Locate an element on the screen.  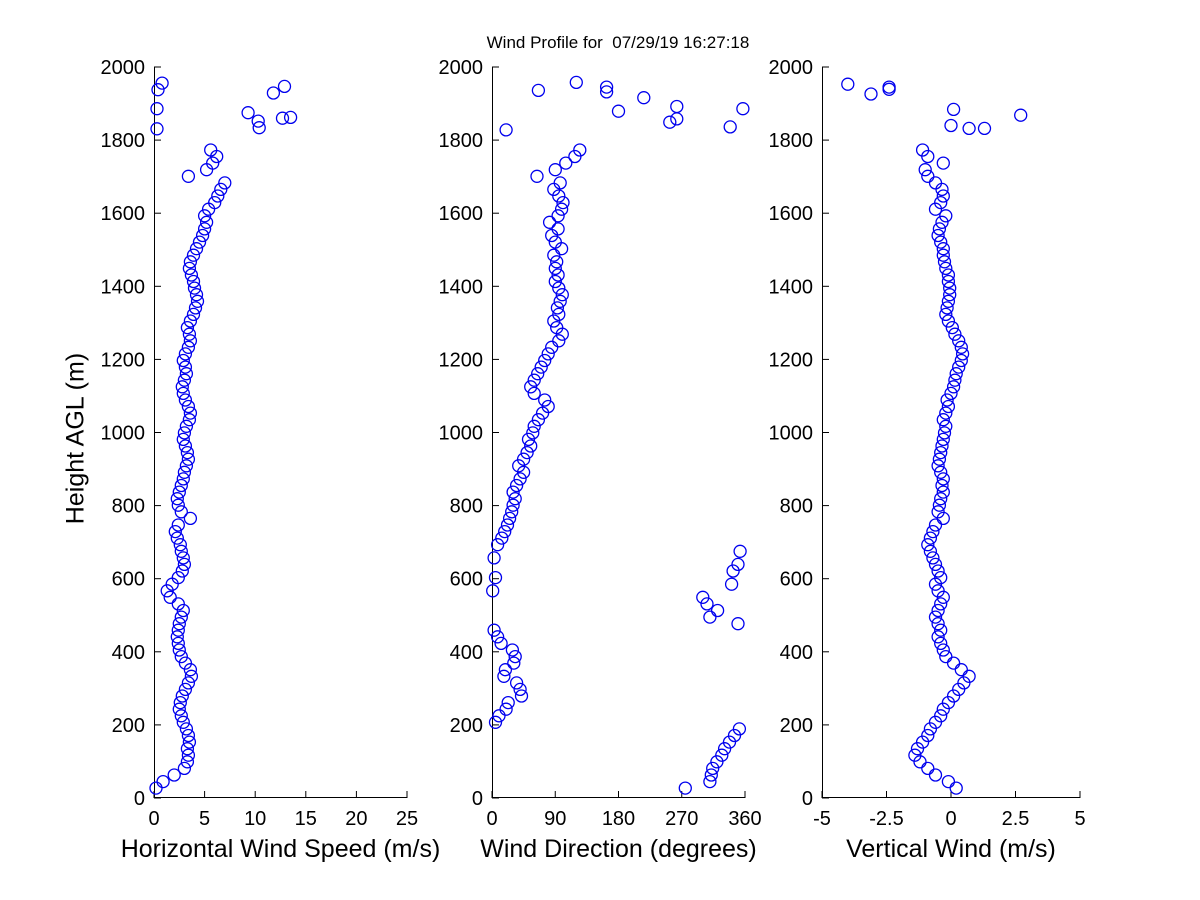
x-tick-label: 5 is located at coordinates (1079, 819).